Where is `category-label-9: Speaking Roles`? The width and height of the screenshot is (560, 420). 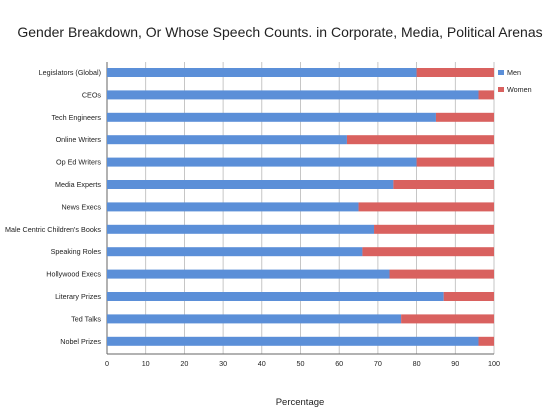 category-label-9: Speaking Roles is located at coordinates (76, 251).